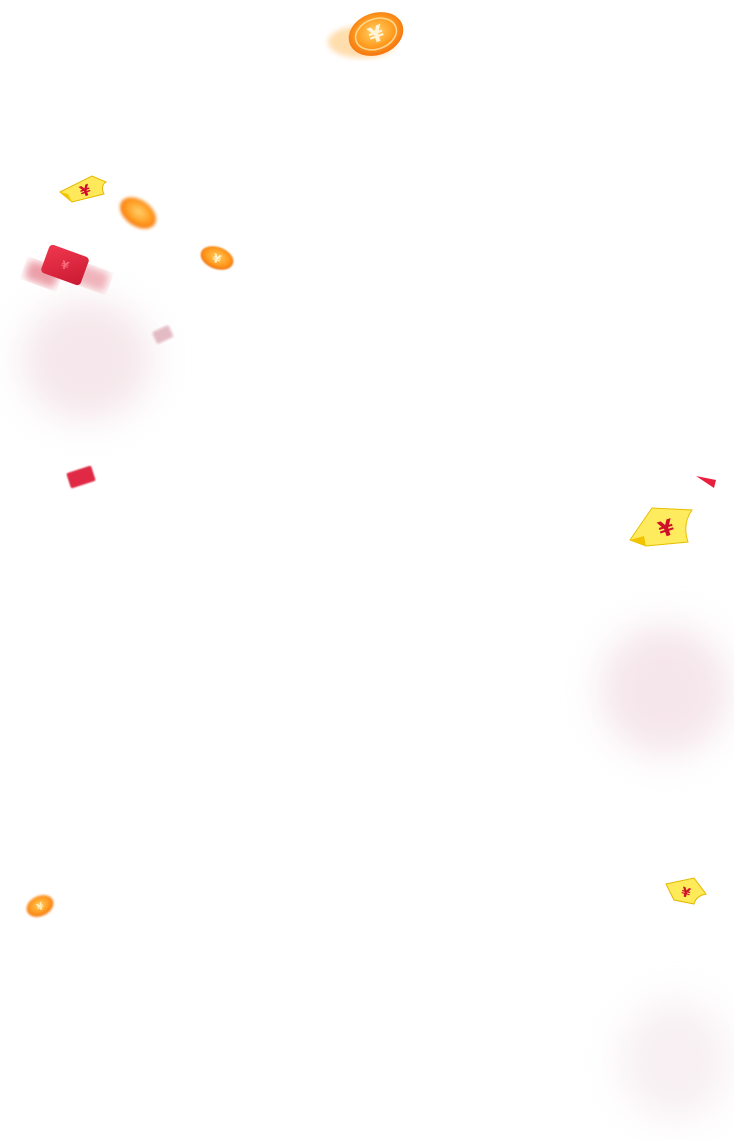 The image size is (734, 1140). What do you see at coordinates (665, 690) in the screenshot?
I see `haze-blob-right` at bounding box center [665, 690].